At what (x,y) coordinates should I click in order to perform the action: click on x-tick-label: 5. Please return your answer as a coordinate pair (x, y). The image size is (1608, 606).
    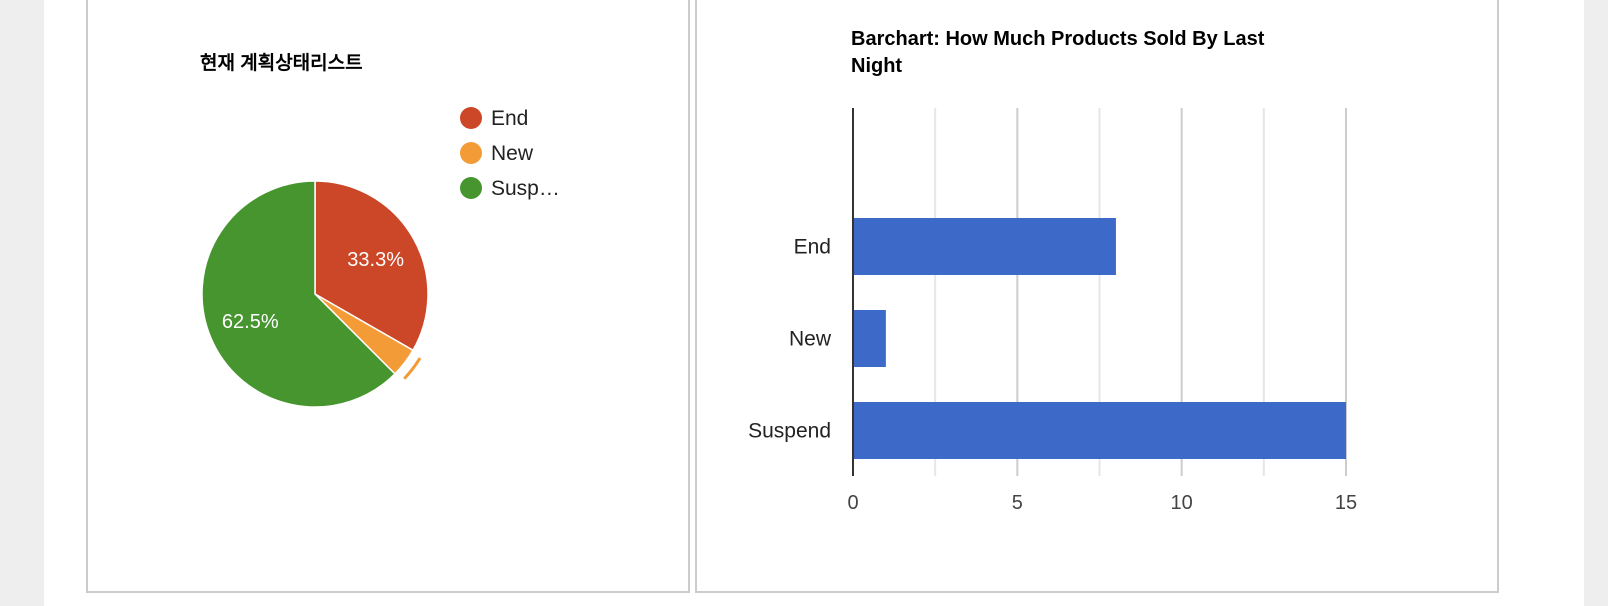
    Looking at the image, I should click on (1017, 503).